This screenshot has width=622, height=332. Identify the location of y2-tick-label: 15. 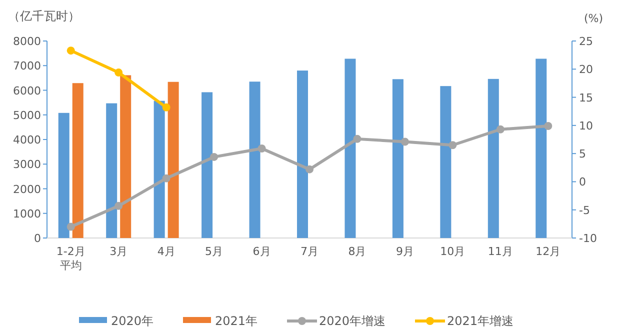
(586, 97).